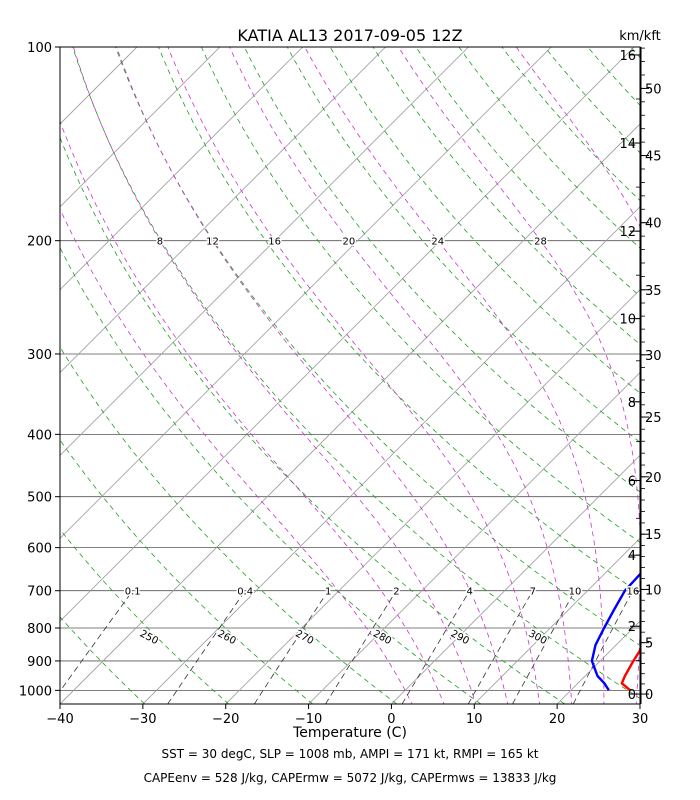  I want to click on pressure-tick-label: 500, so click(39, 498).